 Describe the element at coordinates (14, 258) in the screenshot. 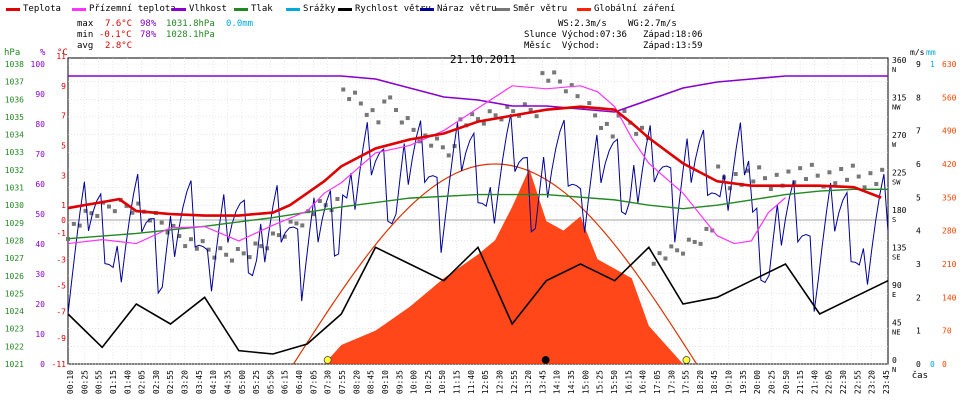

I see `hpa-tick-label: 1027` at that location.